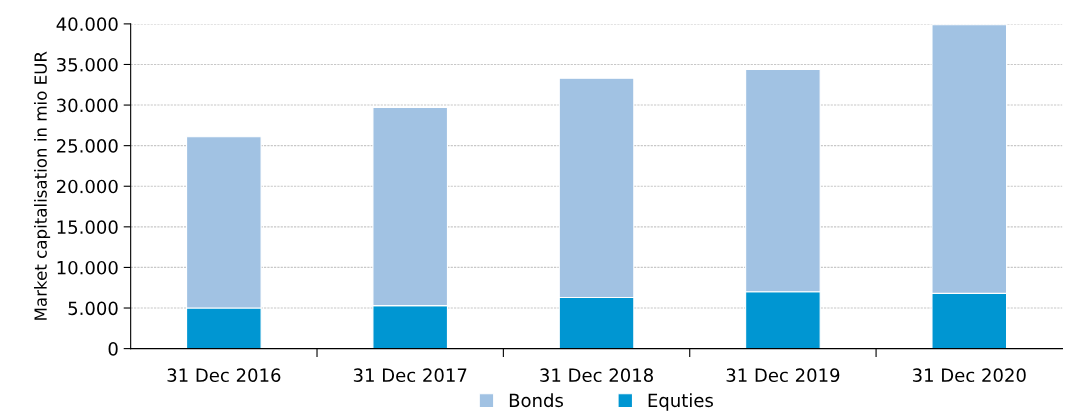 The width and height of the screenshot is (1071, 419). I want to click on y-tick-label: 30.000, so click(87, 105).